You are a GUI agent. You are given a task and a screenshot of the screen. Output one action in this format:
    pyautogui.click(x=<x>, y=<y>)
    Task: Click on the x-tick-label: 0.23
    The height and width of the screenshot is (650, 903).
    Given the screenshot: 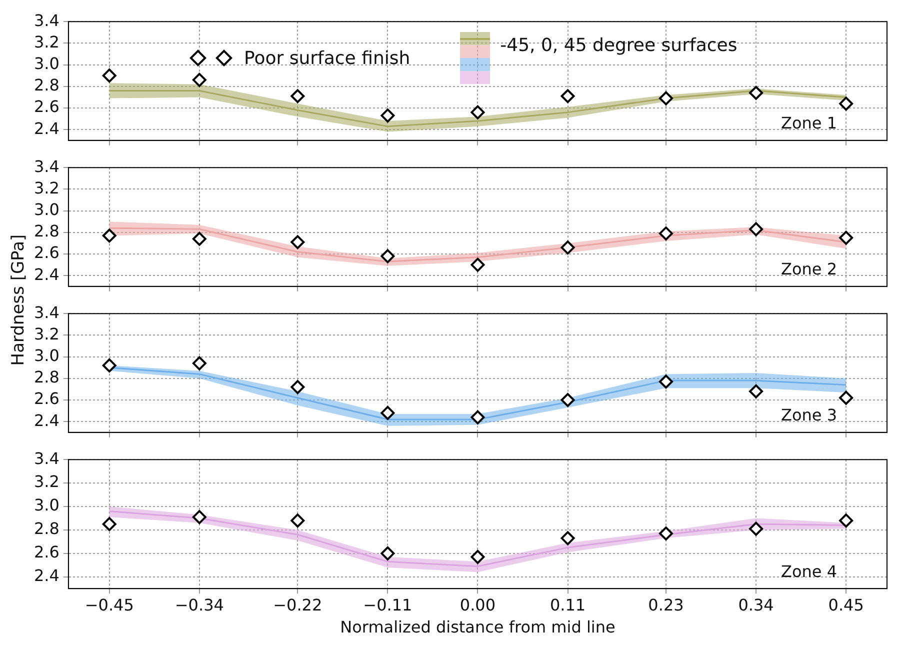 What is the action you would take?
    pyautogui.click(x=666, y=604)
    